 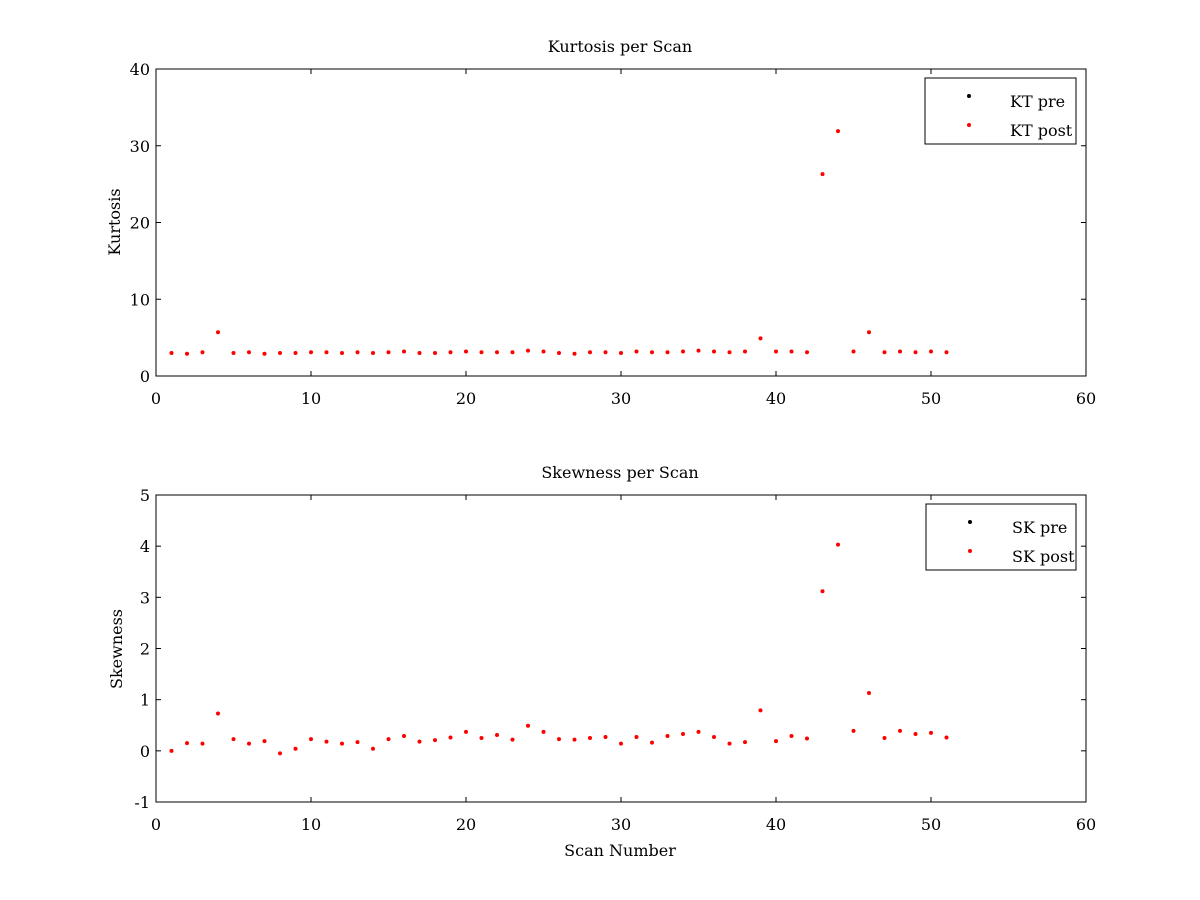 What do you see at coordinates (1041, 130) in the screenshot?
I see `kurtosis-legend-label-post: KT post` at bounding box center [1041, 130].